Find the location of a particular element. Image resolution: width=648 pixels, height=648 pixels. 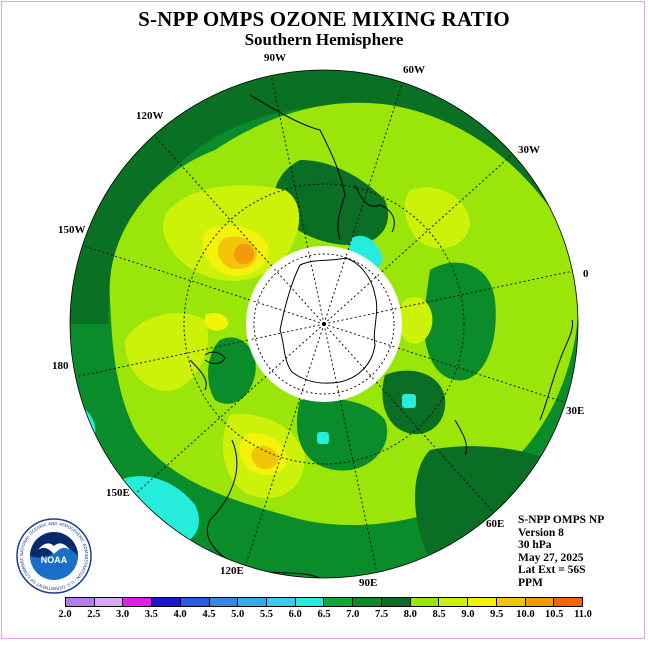

map-subtitle: Southern Hemisphere is located at coordinates (324, 39).